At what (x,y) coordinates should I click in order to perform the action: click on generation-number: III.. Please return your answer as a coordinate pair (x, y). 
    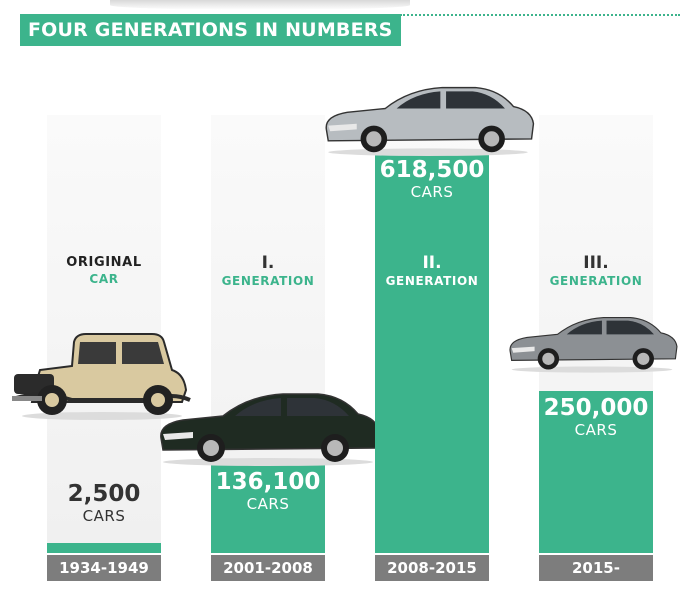
    Looking at the image, I should click on (596, 263).